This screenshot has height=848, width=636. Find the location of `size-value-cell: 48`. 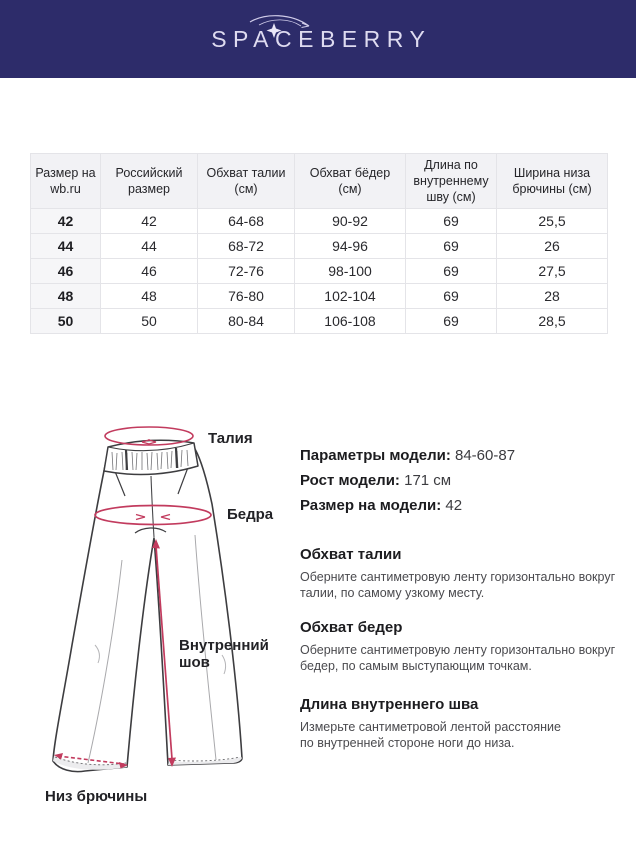

size-value-cell: 48 is located at coordinates (149, 296).